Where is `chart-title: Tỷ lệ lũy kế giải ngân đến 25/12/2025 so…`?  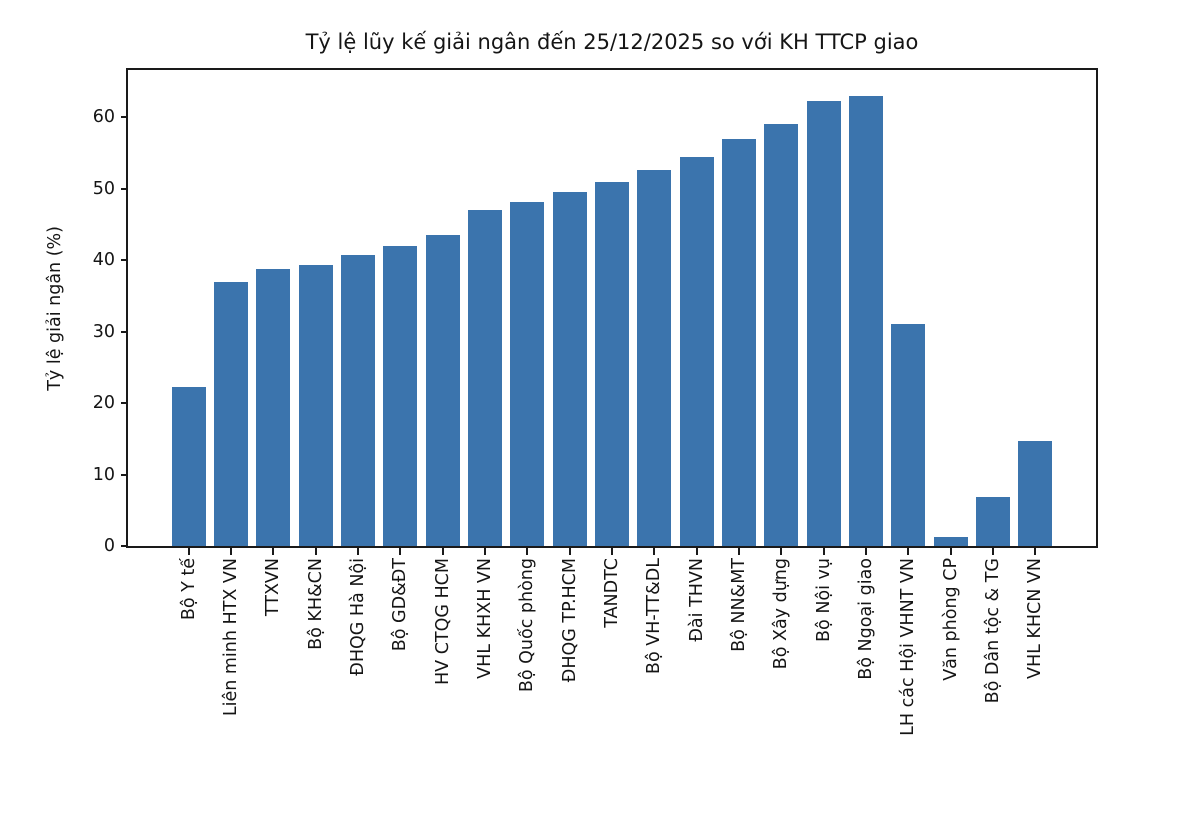
chart-title: Tỷ lệ lũy kế giải ngân đến 25/12/2025 so… is located at coordinates (612, 42).